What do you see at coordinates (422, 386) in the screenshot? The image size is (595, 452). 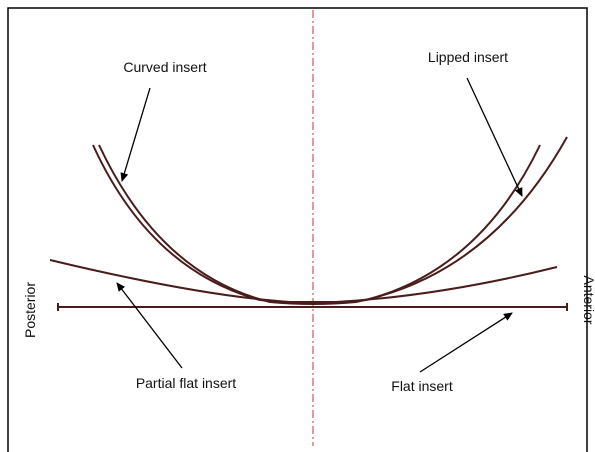 I see `label: Flat insert` at bounding box center [422, 386].